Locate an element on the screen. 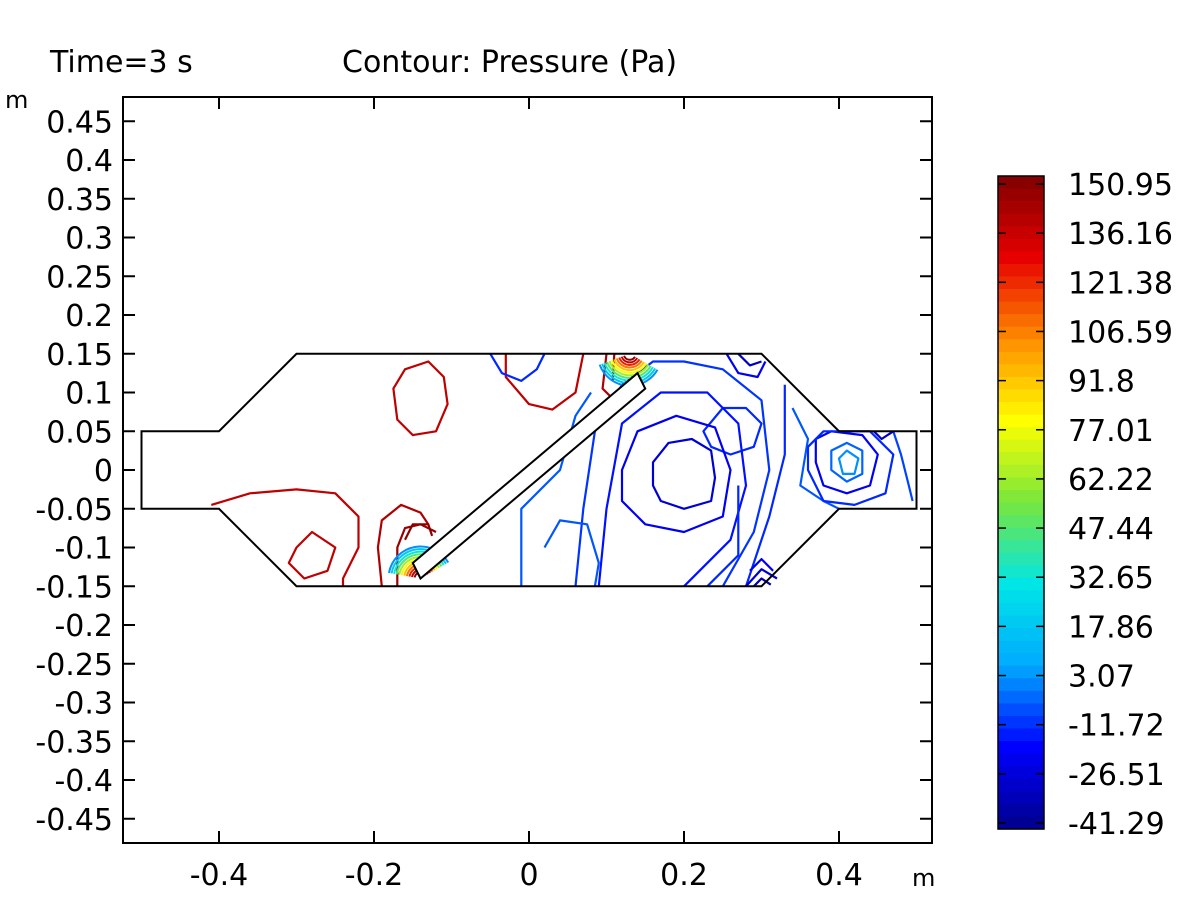 Image resolution: width=1200 pixels, height=900 pixels. x-tick-label: 0 is located at coordinates (528, 875).